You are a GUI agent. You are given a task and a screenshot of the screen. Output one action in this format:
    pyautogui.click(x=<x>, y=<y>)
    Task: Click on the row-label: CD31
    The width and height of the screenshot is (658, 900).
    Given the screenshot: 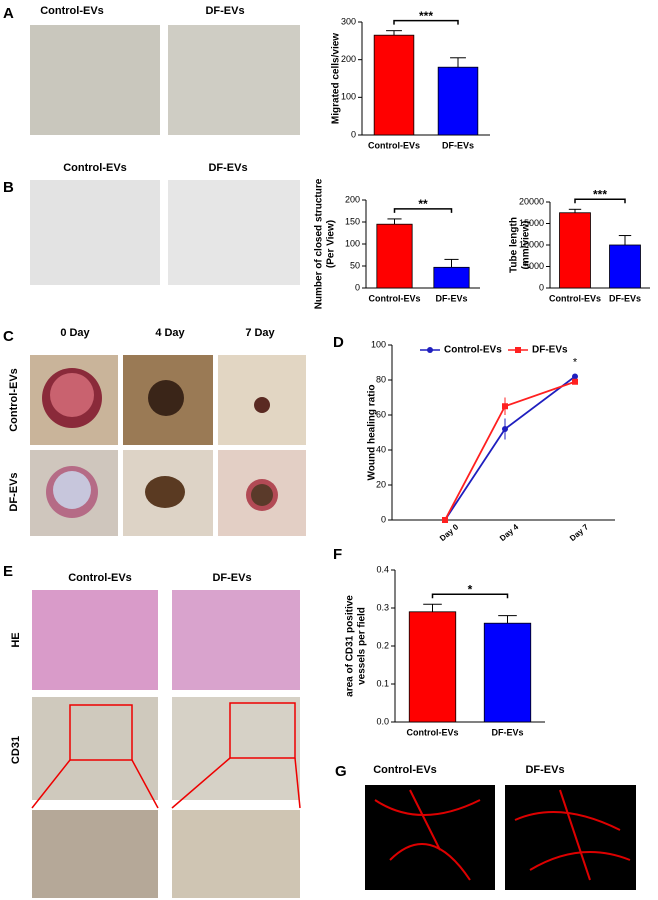 What is the action you would take?
    pyautogui.click(x=16, y=750)
    